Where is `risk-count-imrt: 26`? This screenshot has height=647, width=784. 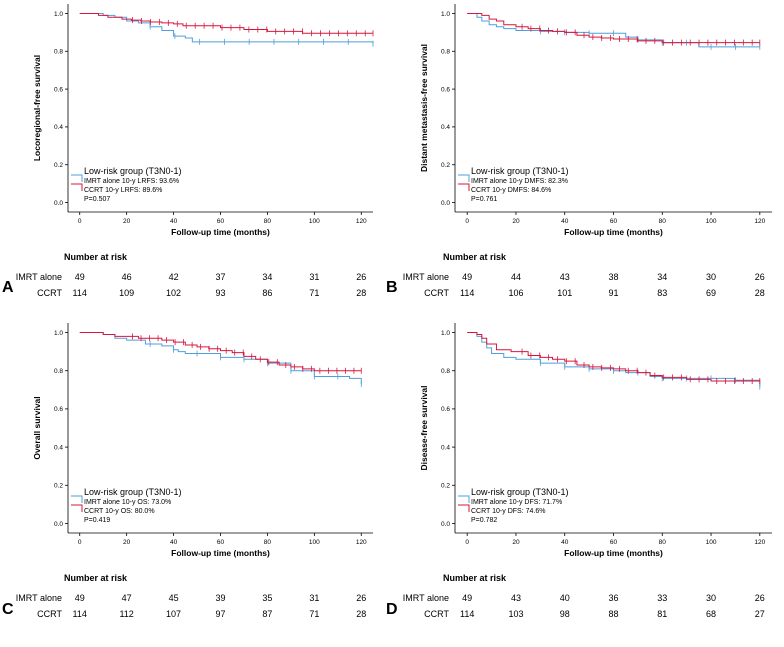 risk-count-imrt: 26 is located at coordinates (361, 598).